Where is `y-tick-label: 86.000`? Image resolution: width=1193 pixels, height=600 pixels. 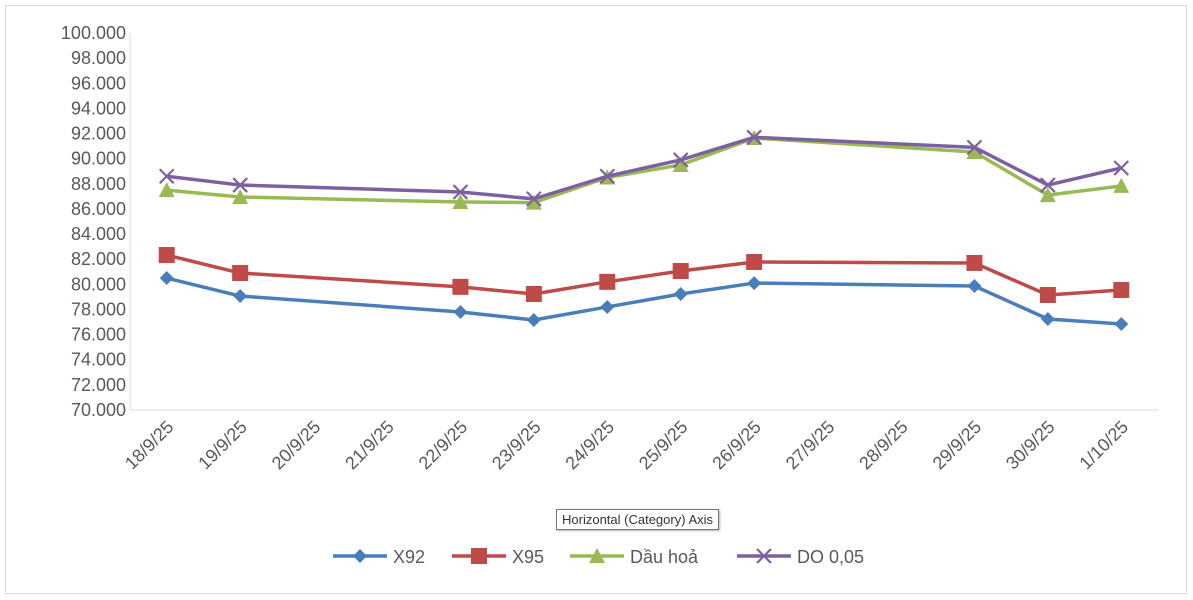
y-tick-label: 86.000 is located at coordinates (98, 209).